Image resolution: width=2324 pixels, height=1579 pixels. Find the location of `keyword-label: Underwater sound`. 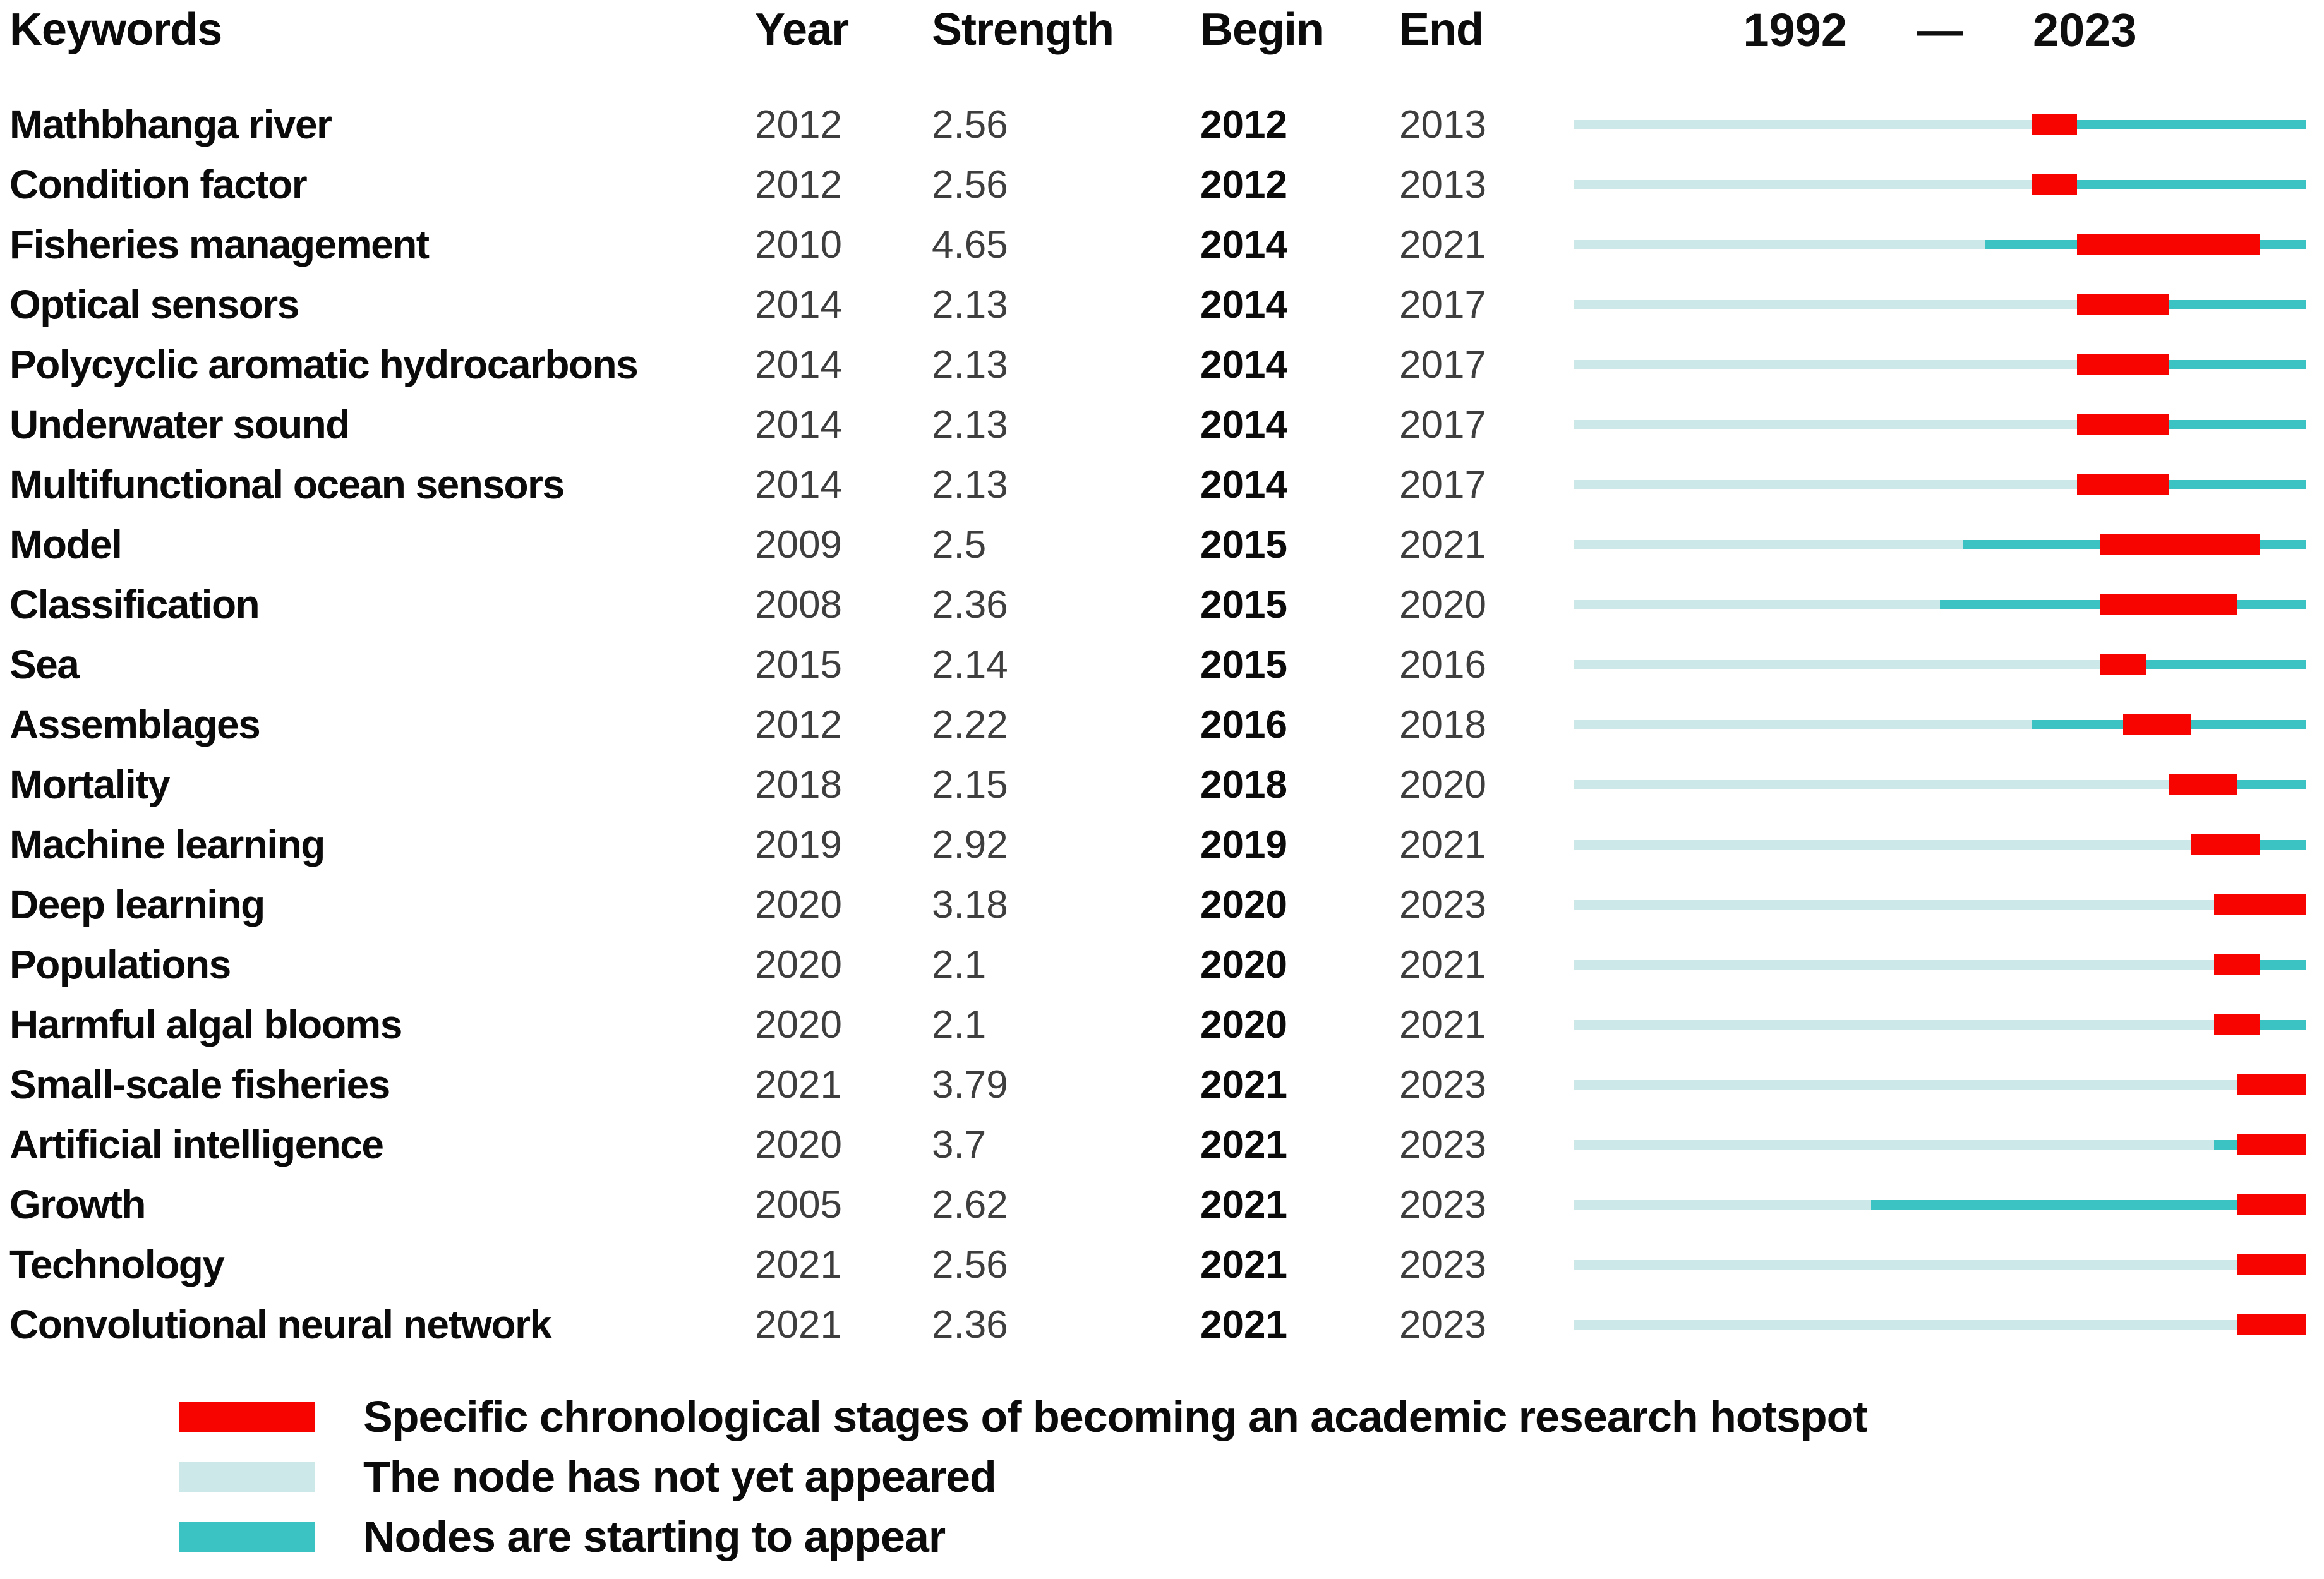

keyword-label: Underwater sound is located at coordinates (179, 424).